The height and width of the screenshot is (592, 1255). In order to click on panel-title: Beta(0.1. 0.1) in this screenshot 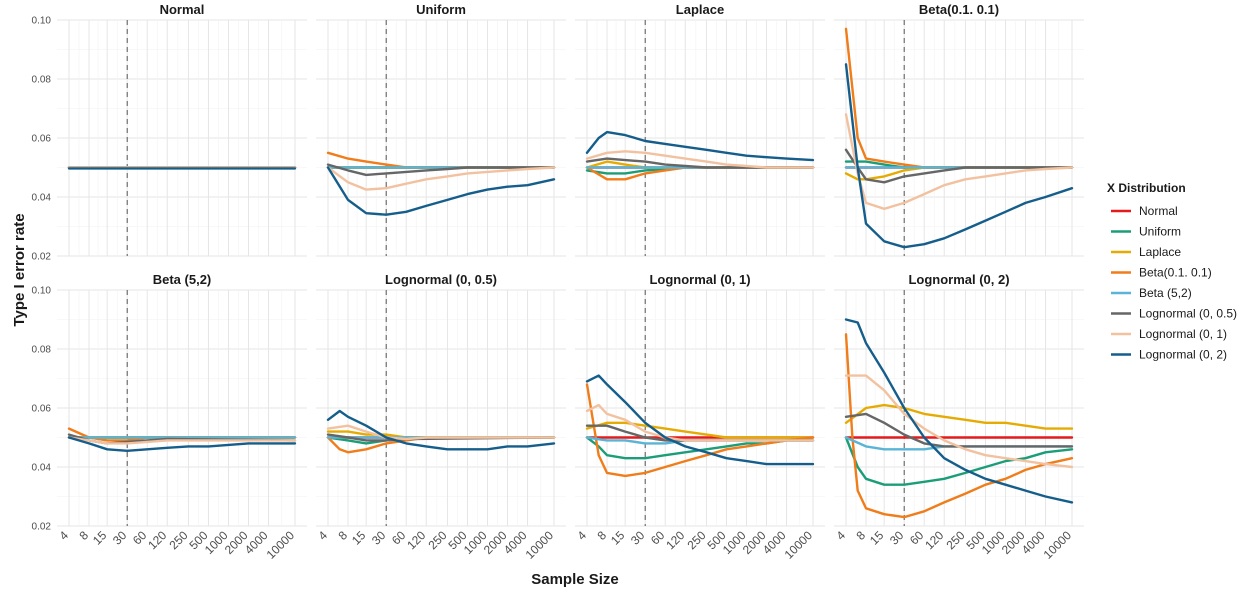, I will do `click(959, 9)`.